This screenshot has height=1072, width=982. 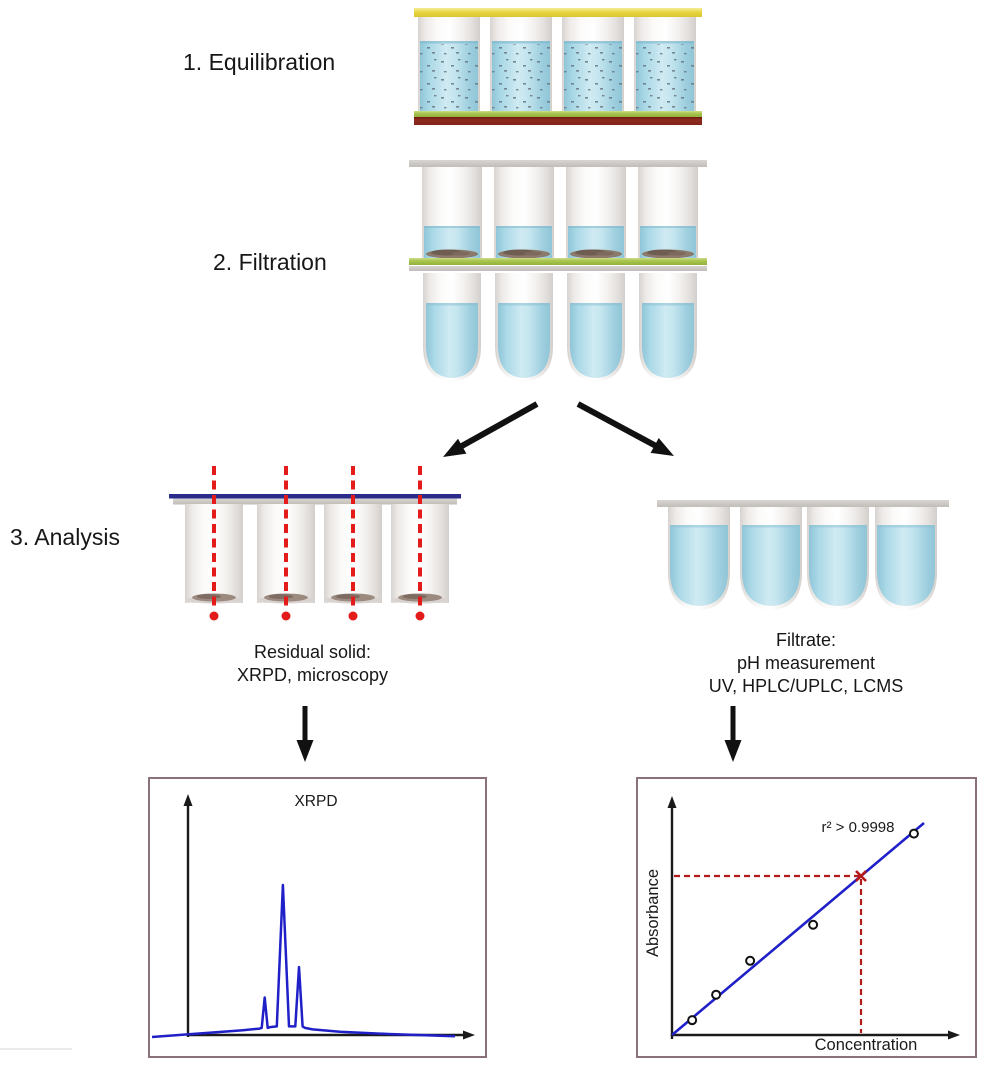 What do you see at coordinates (858, 827) in the screenshot?
I see `r-squared-annotation: r² > 0.9998` at bounding box center [858, 827].